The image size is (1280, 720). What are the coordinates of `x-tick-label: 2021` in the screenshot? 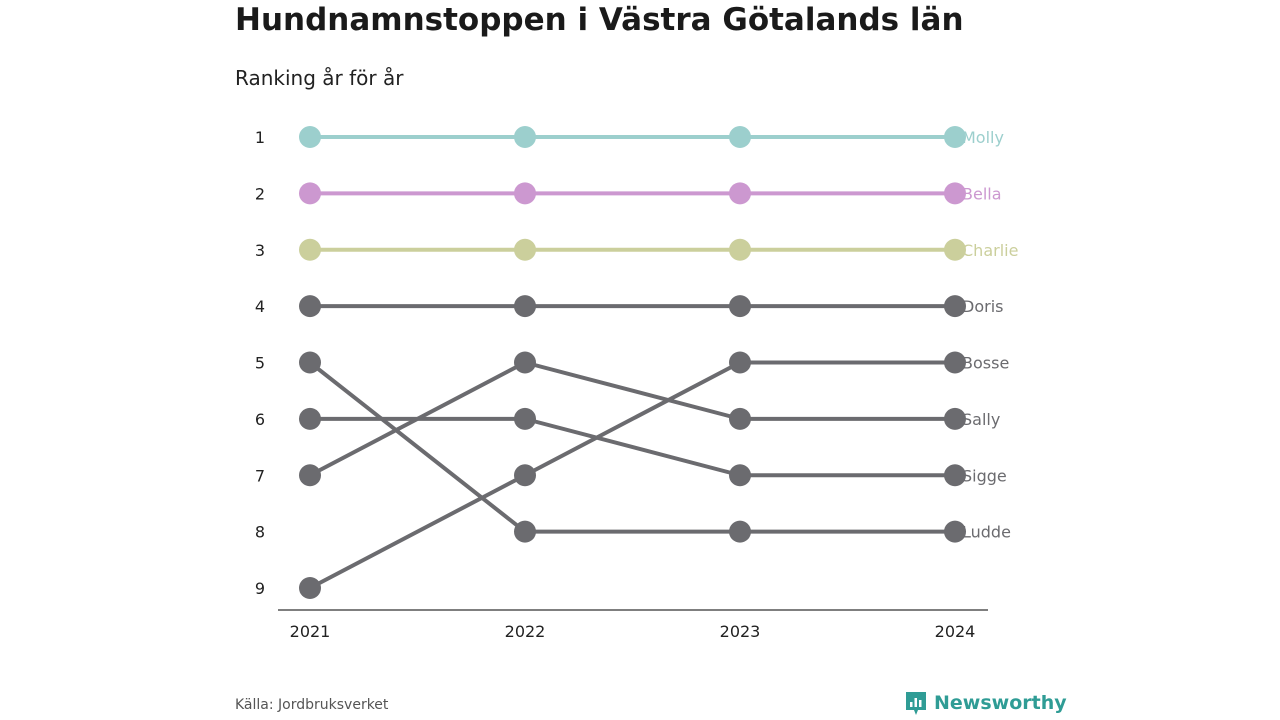 It's located at (310, 631).